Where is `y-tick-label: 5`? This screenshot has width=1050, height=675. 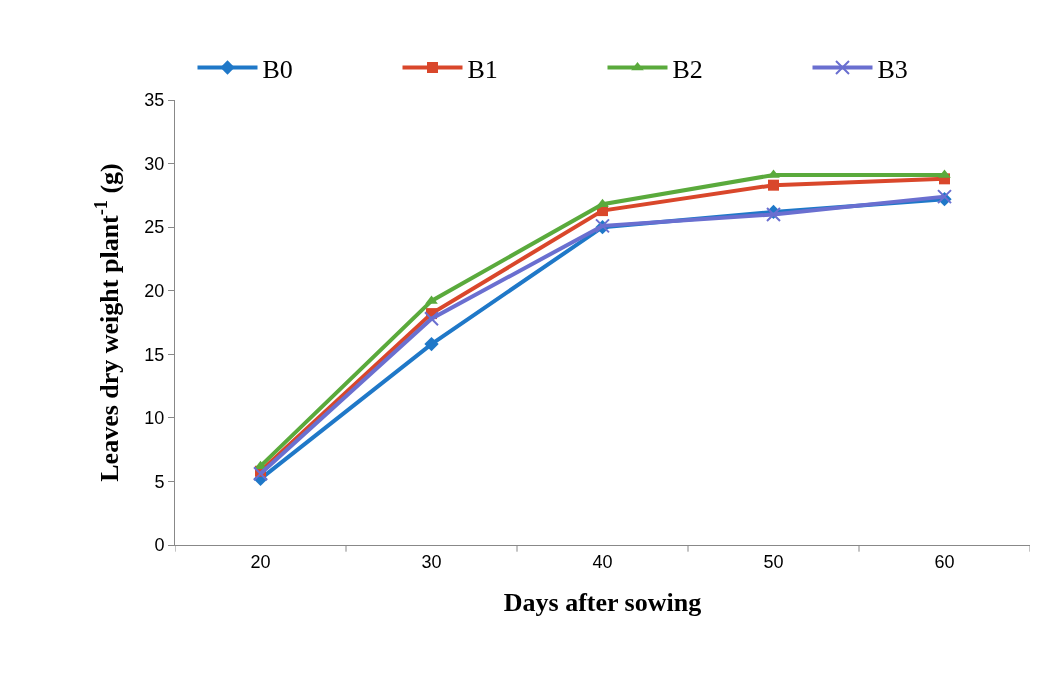
y-tick-label: 5 is located at coordinates (159, 481).